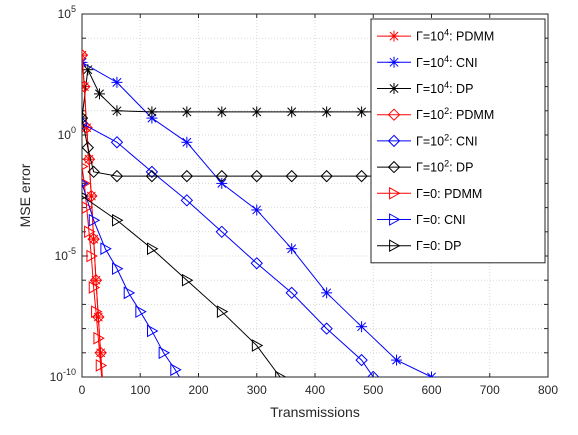 The width and height of the screenshot is (578, 435). Describe the element at coordinates (82, 390) in the screenshot. I see `x-tick-label: 0` at that location.